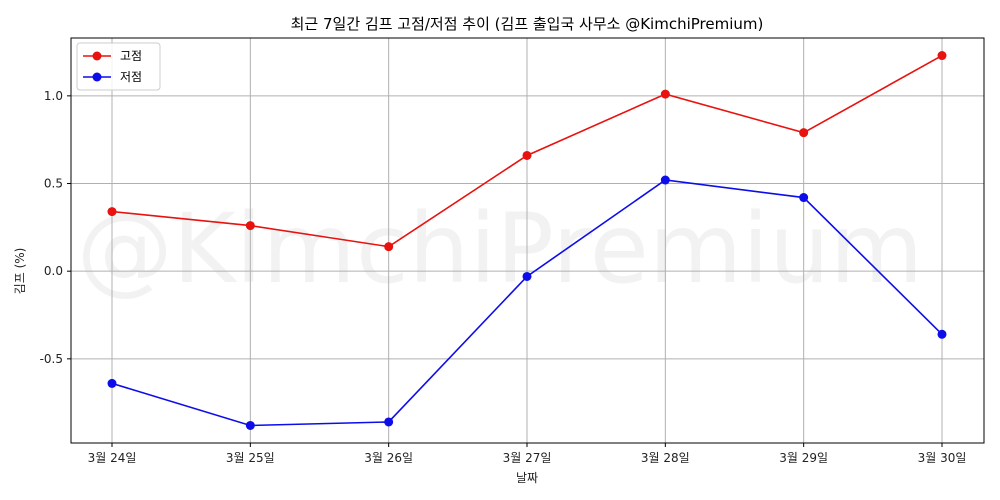 The height and width of the screenshot is (500, 1000). I want to click on y-tick-label: 0.5, so click(53, 184).